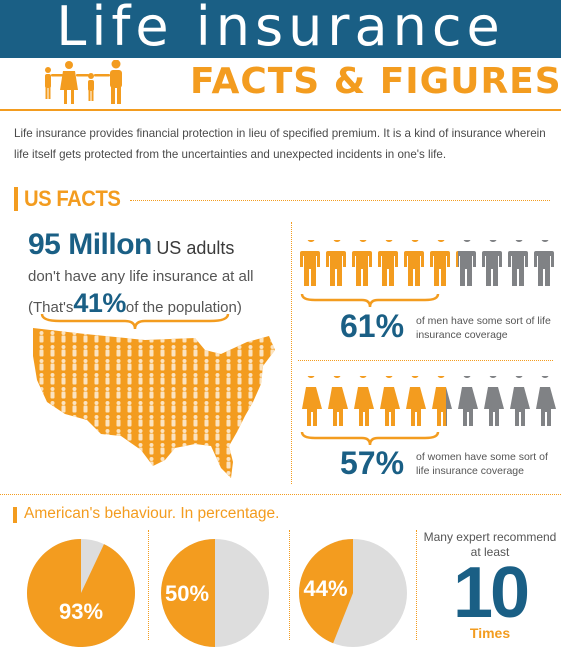 This screenshot has width=561, height=648. I want to click on uninsured-line3: (That's41%of the population), so click(135, 303).